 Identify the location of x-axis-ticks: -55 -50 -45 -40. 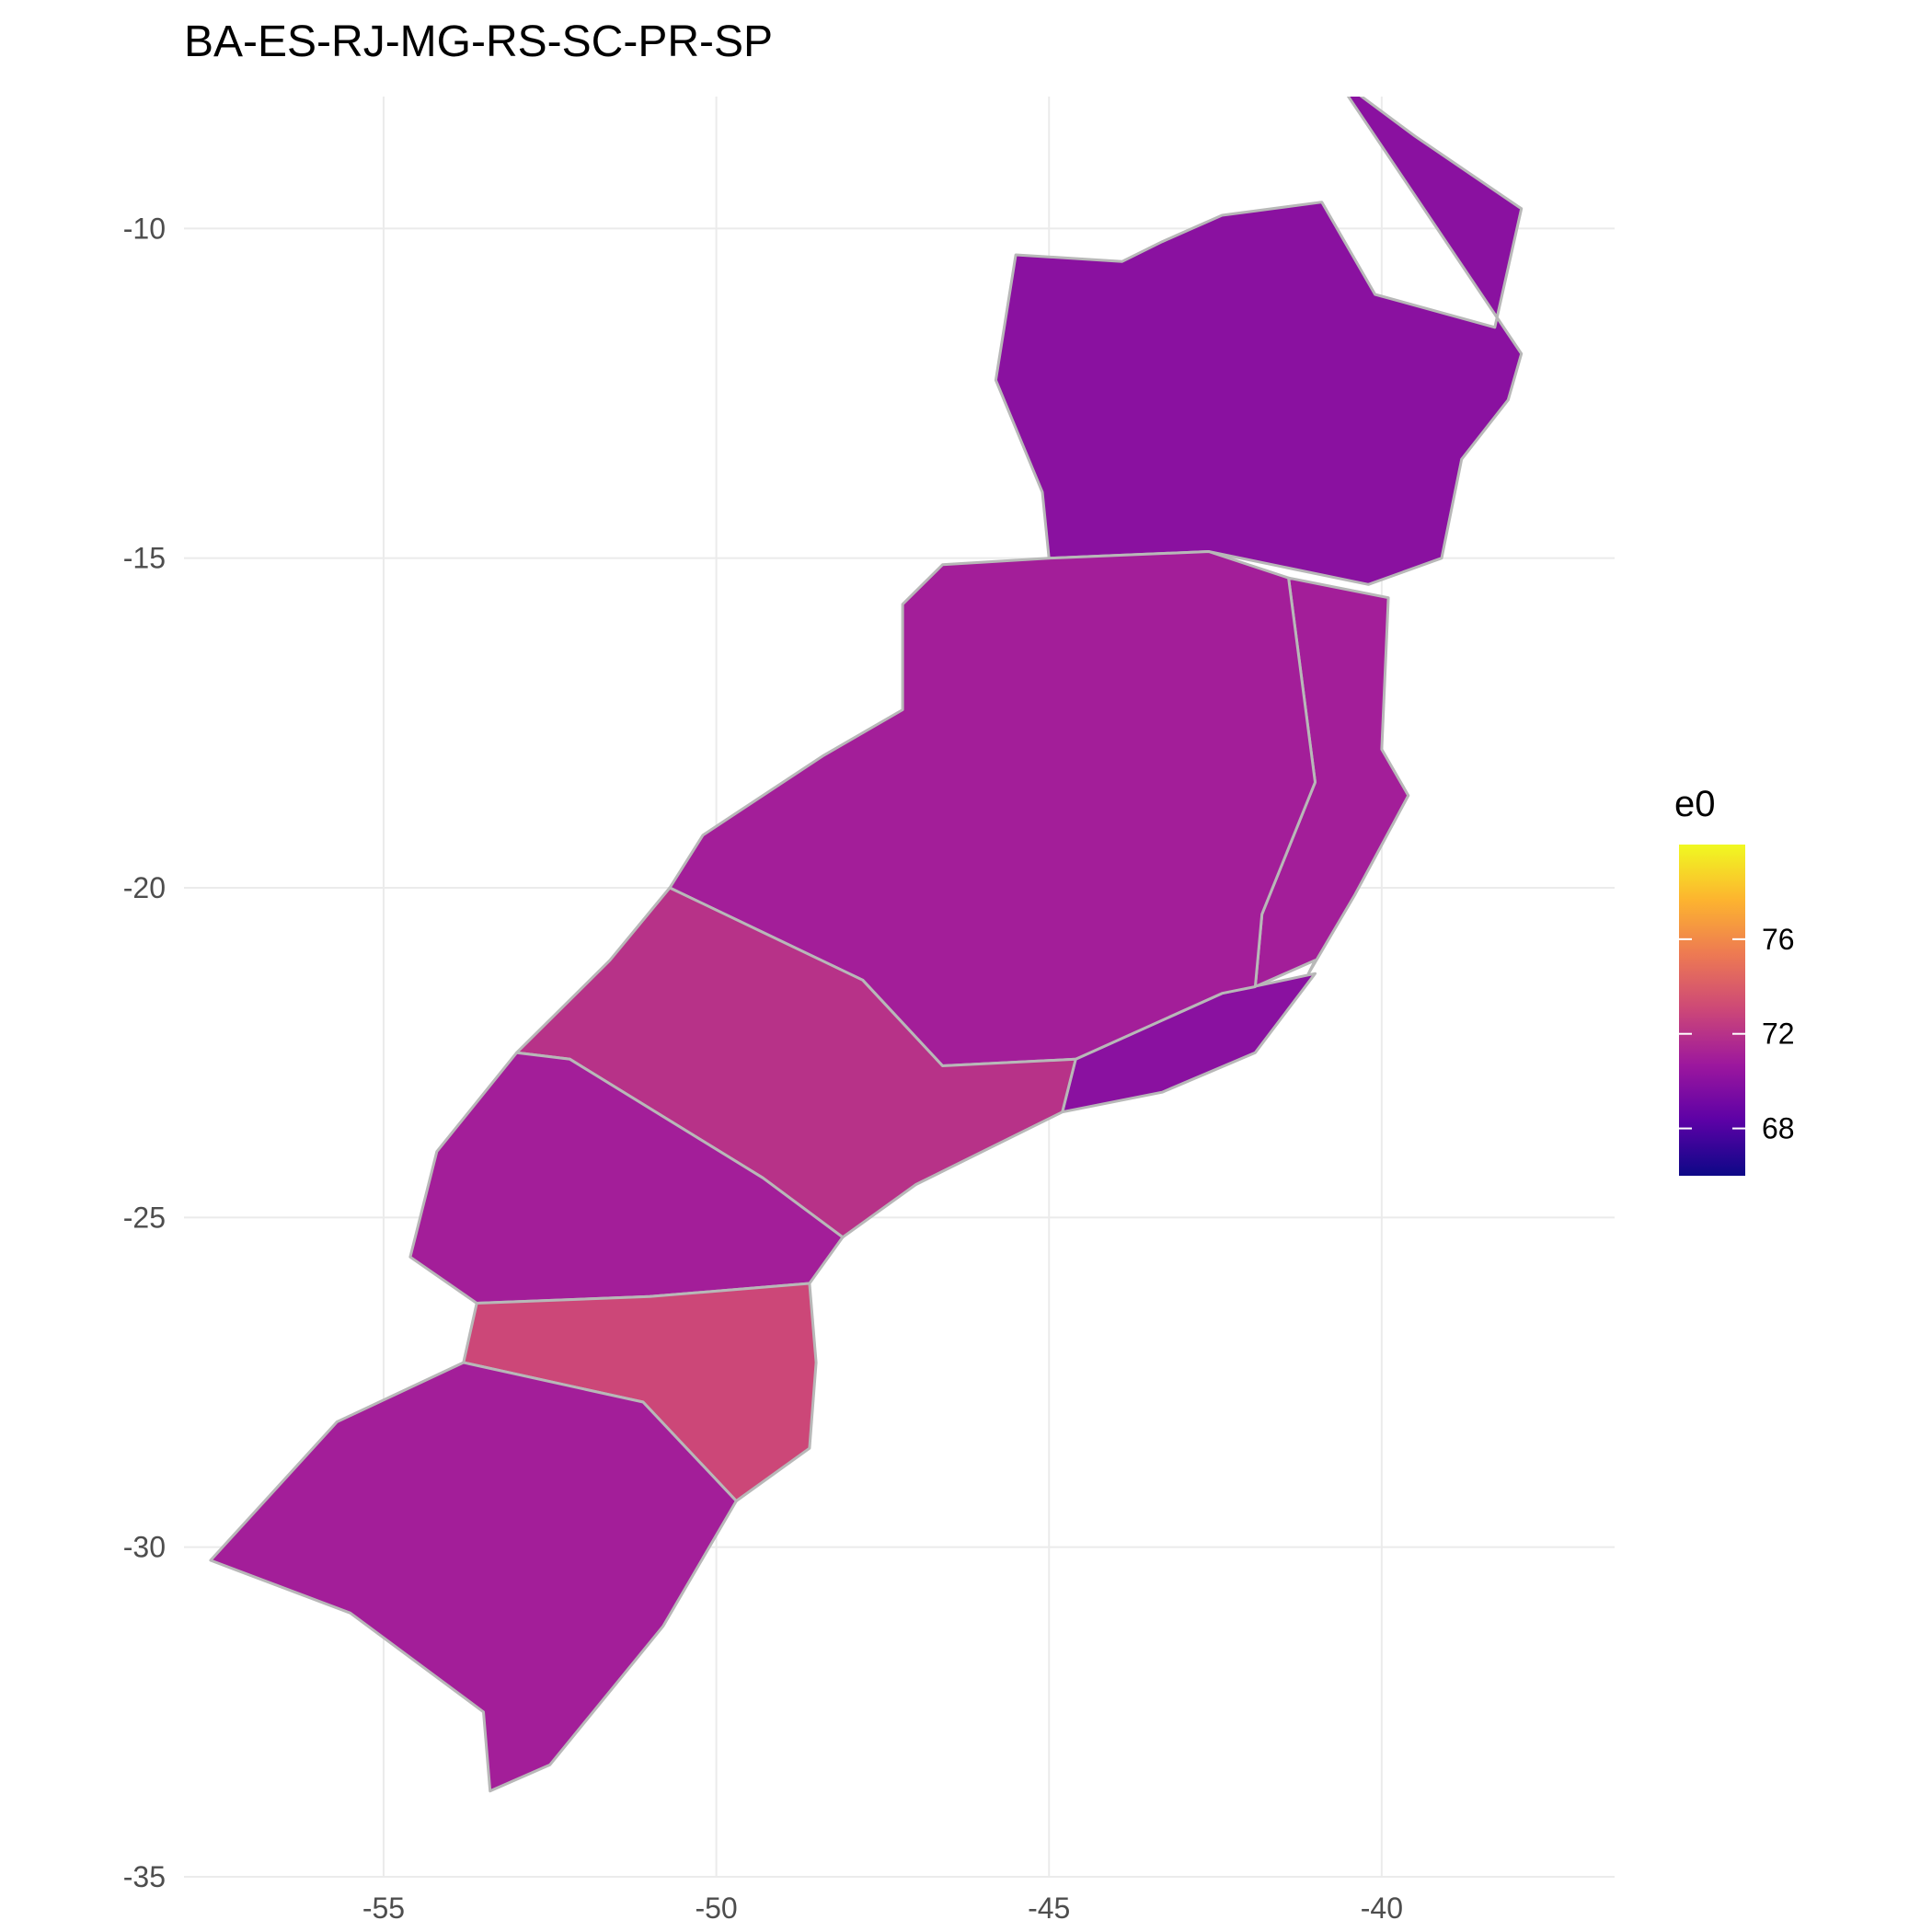
(882, 1909).